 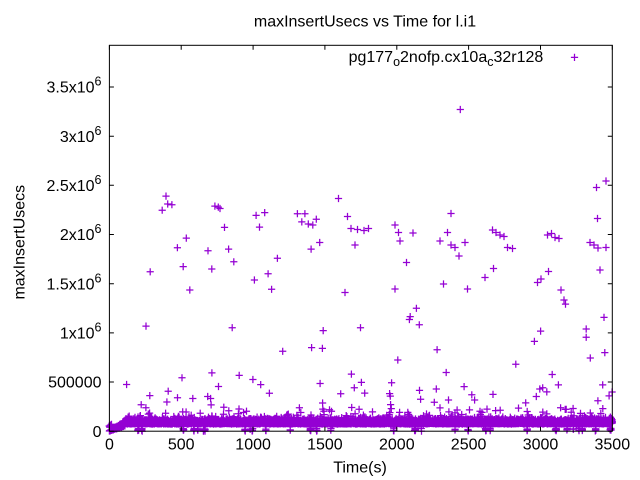 What do you see at coordinates (446, 59) in the screenshot?
I see `svg-text: pg177o2nofp.cx10ac32r128` at bounding box center [446, 59].